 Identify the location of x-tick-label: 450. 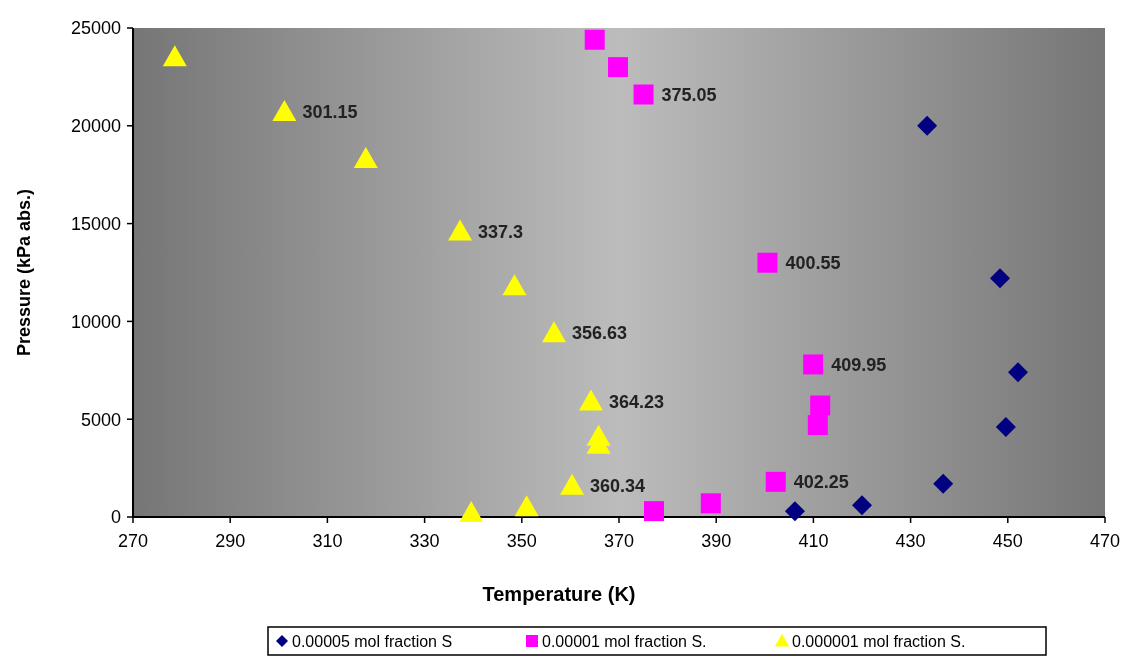
(1007, 541).